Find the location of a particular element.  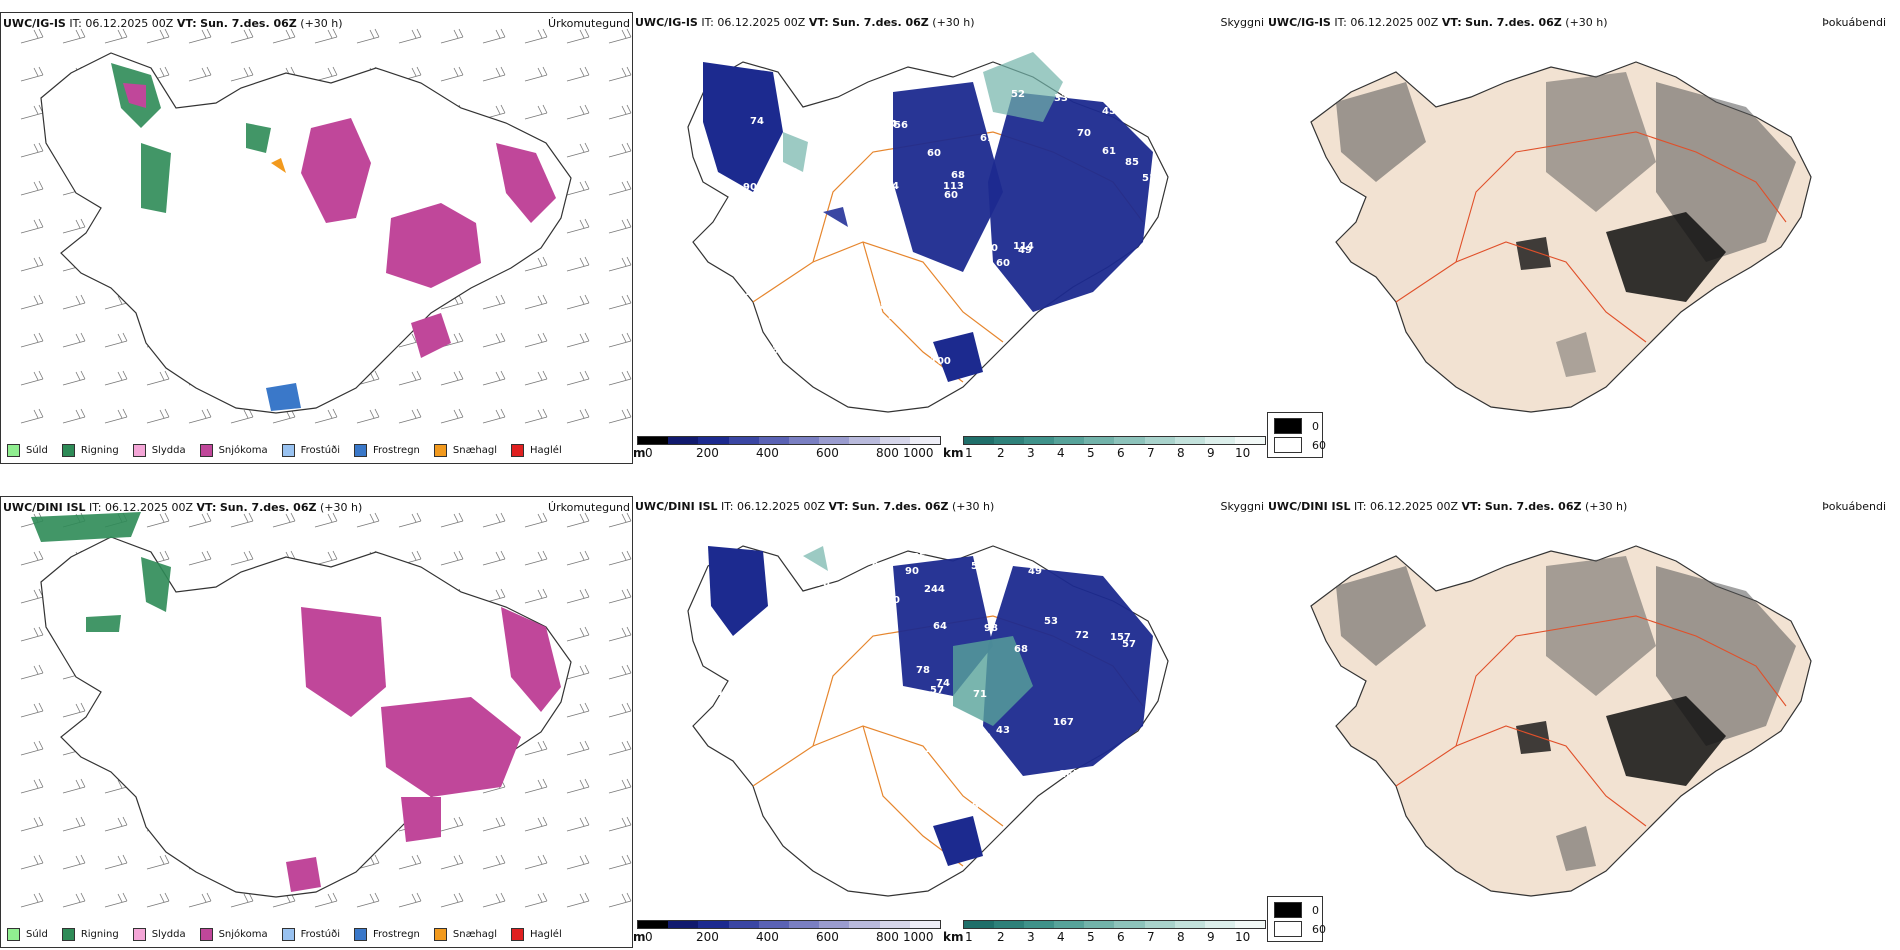

ceiling-value-label: 68 is located at coordinates (1021, 649).